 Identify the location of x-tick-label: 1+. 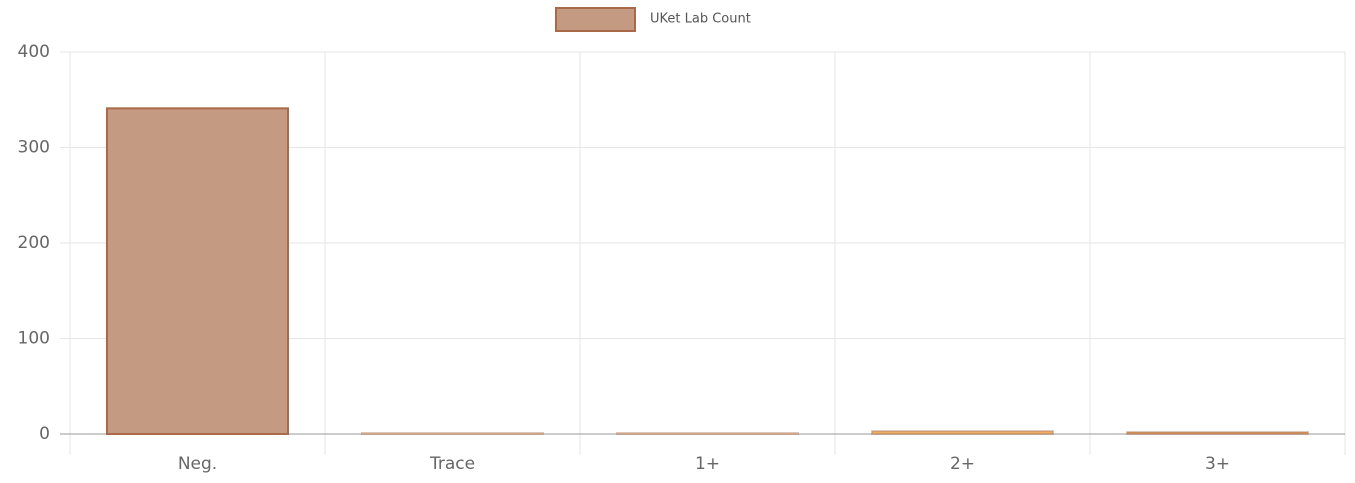
(707, 464).